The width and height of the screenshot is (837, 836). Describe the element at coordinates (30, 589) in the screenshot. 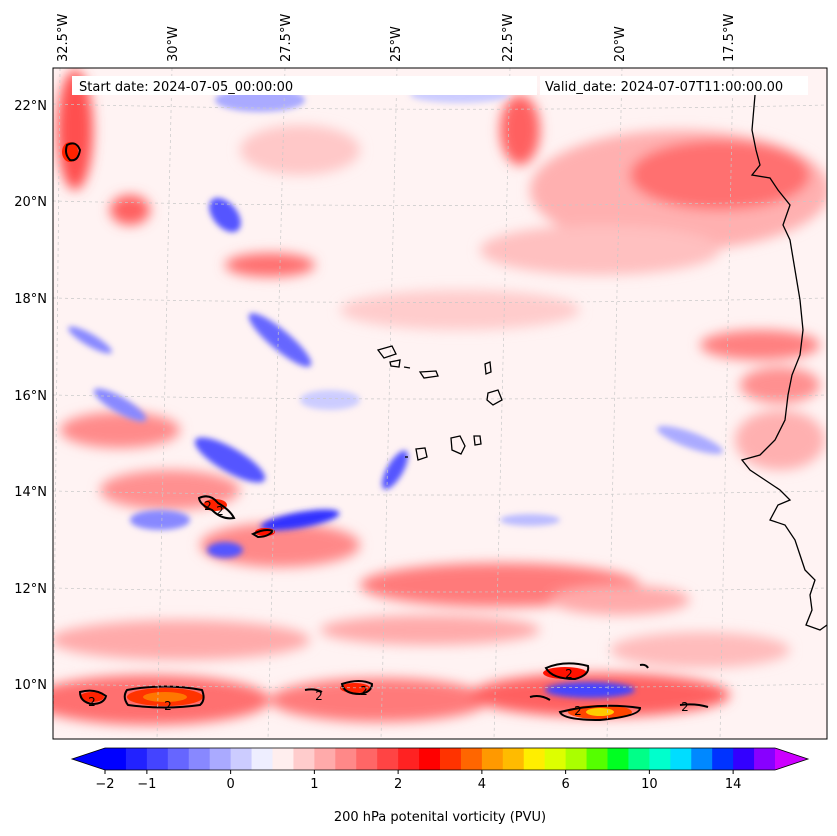

I see `lat-label: 12°N` at that location.